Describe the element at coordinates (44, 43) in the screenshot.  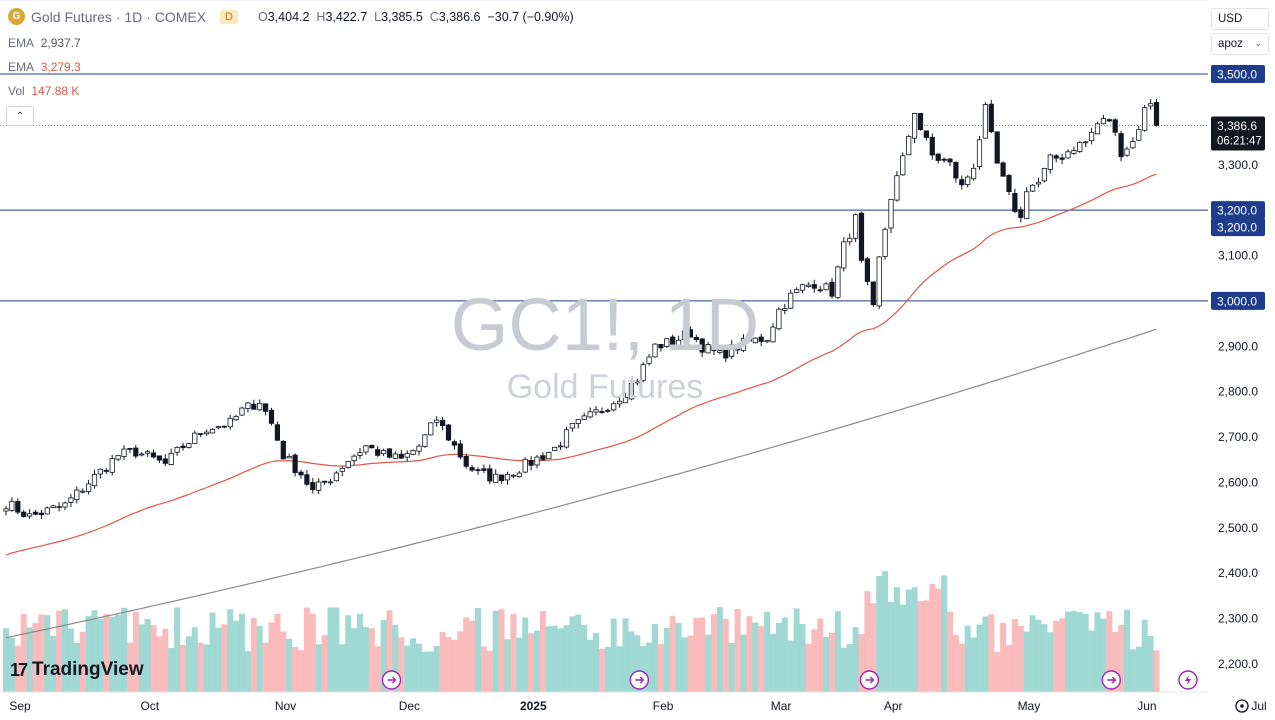
I see `indicator-ema-slow: EMA 2,937.7` at that location.